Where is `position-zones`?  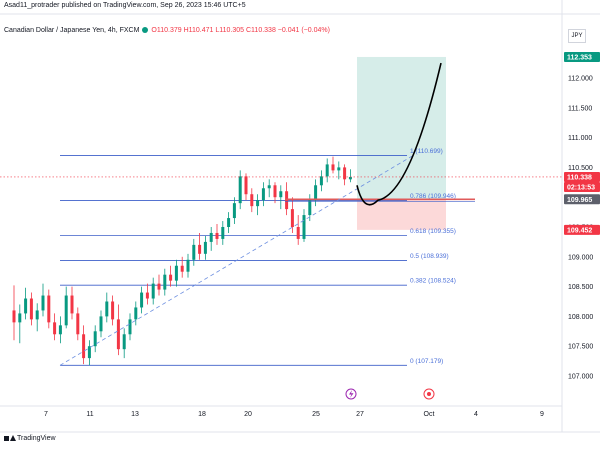 position-zones is located at coordinates (401, 143).